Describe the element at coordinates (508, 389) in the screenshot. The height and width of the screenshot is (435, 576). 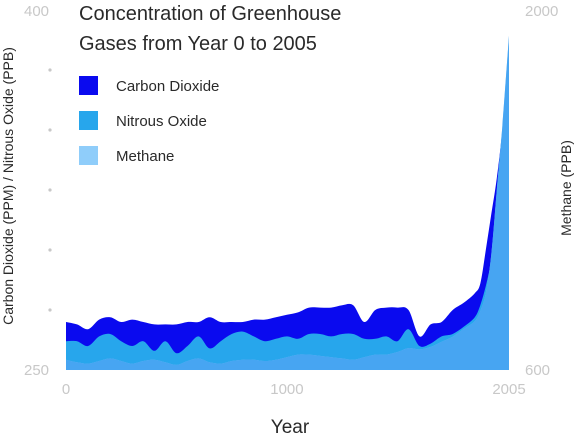
I see `x-tick-label-2: 2005` at that location.